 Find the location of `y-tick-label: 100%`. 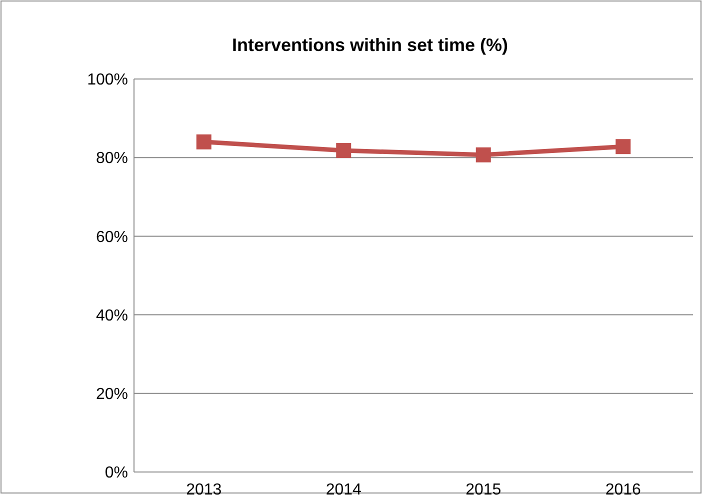

y-tick-label: 100% is located at coordinates (107, 80).